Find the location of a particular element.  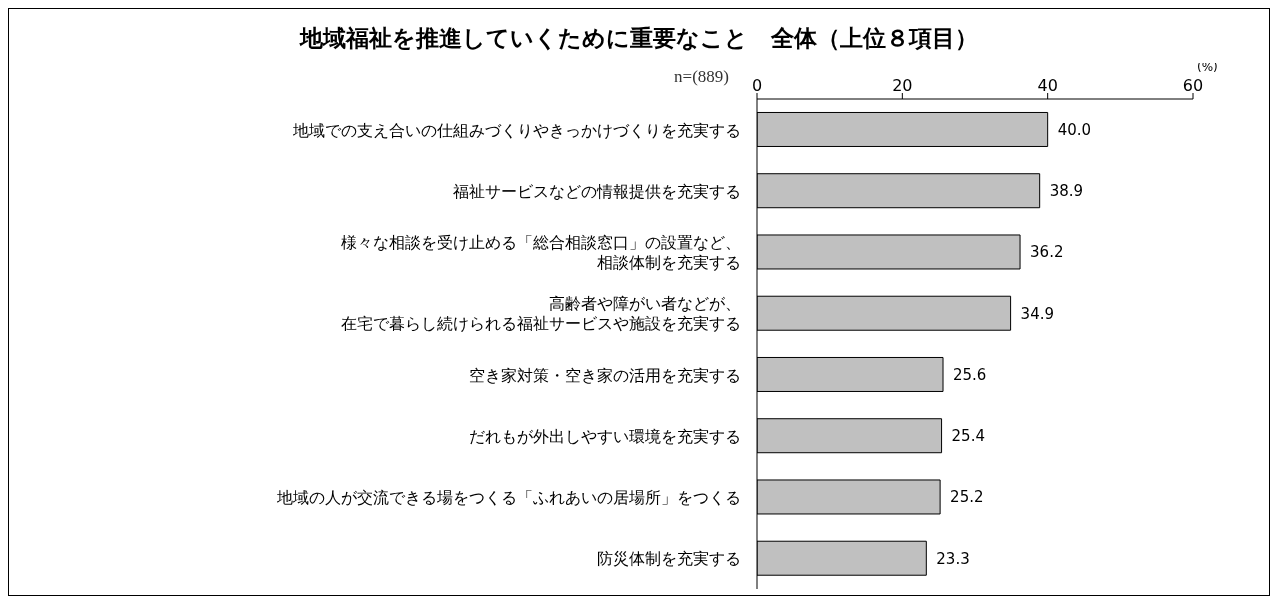

data-label: 23.3 is located at coordinates (953, 558).